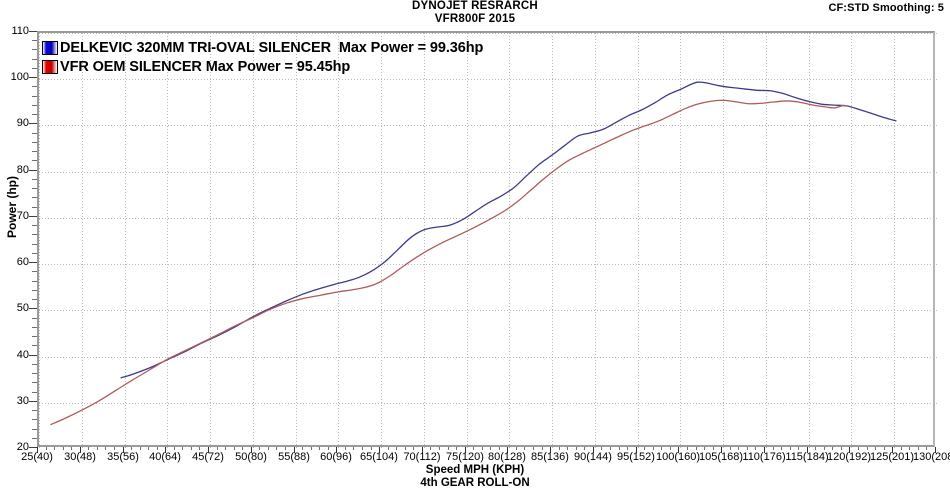  What do you see at coordinates (123, 457) in the screenshot?
I see `x-tick-label: 35(56)` at bounding box center [123, 457].